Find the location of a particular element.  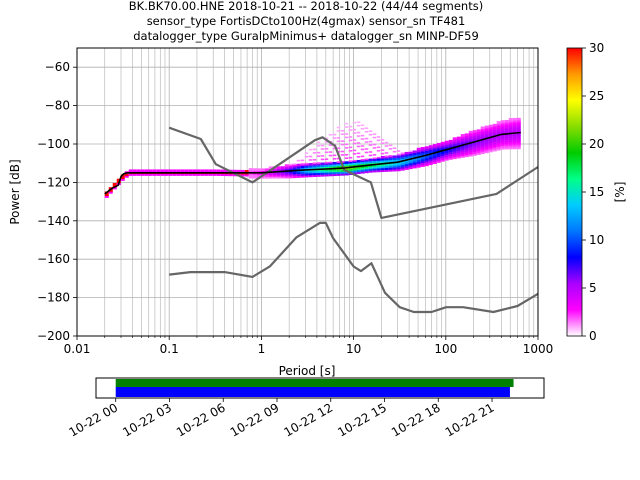

mode-curve is located at coordinates (312, 163).